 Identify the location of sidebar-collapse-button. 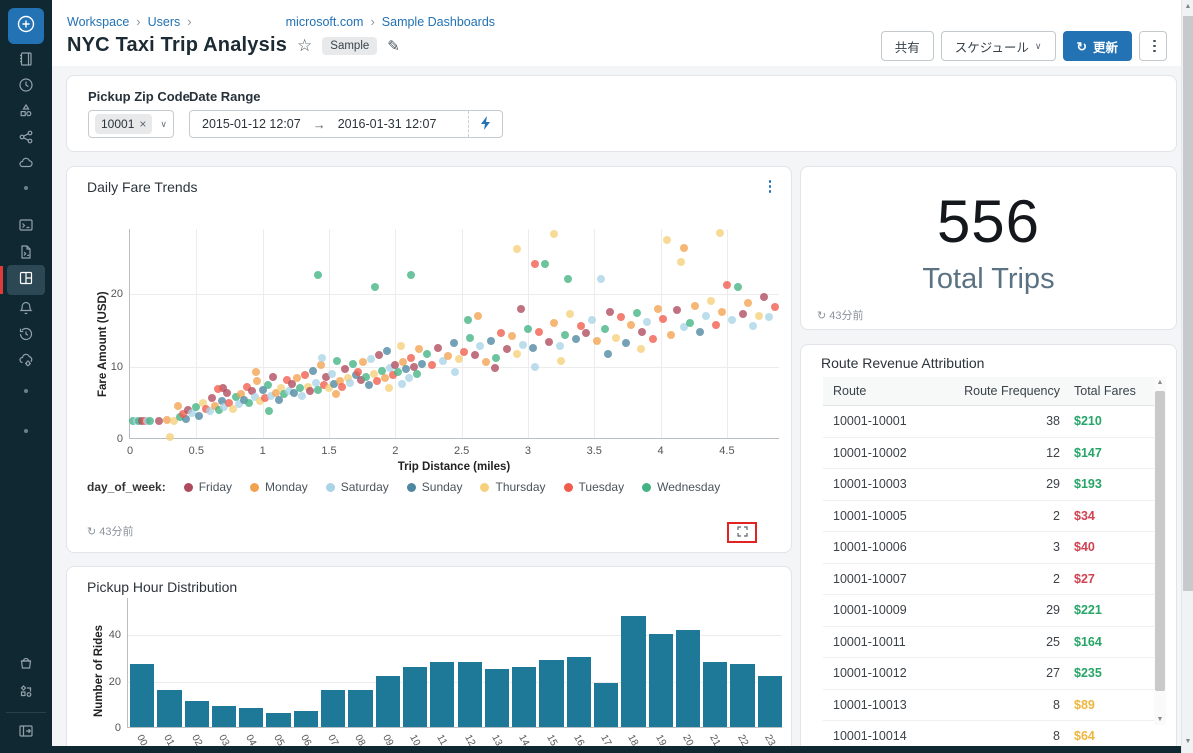
(26, 733).